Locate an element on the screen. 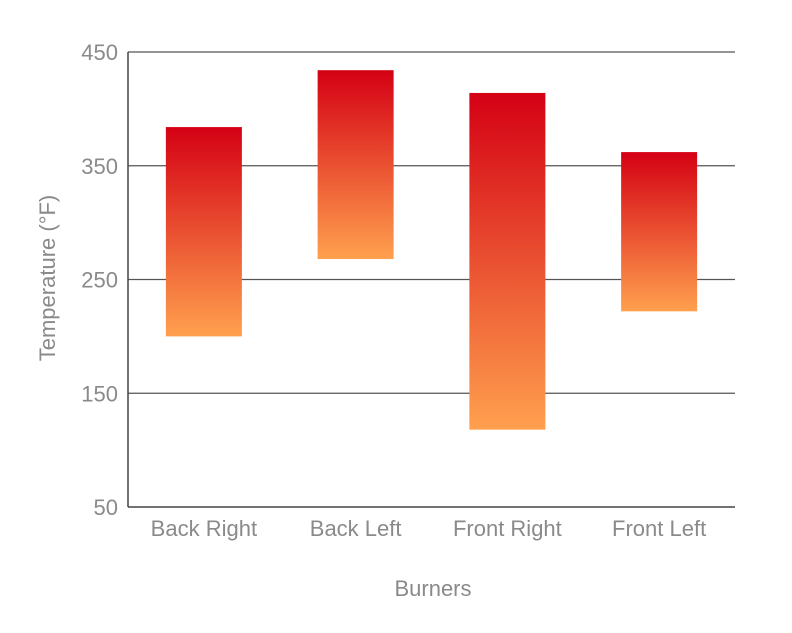 This screenshot has width=792, height=633. x-tick-label: Back Right is located at coordinates (204, 528).